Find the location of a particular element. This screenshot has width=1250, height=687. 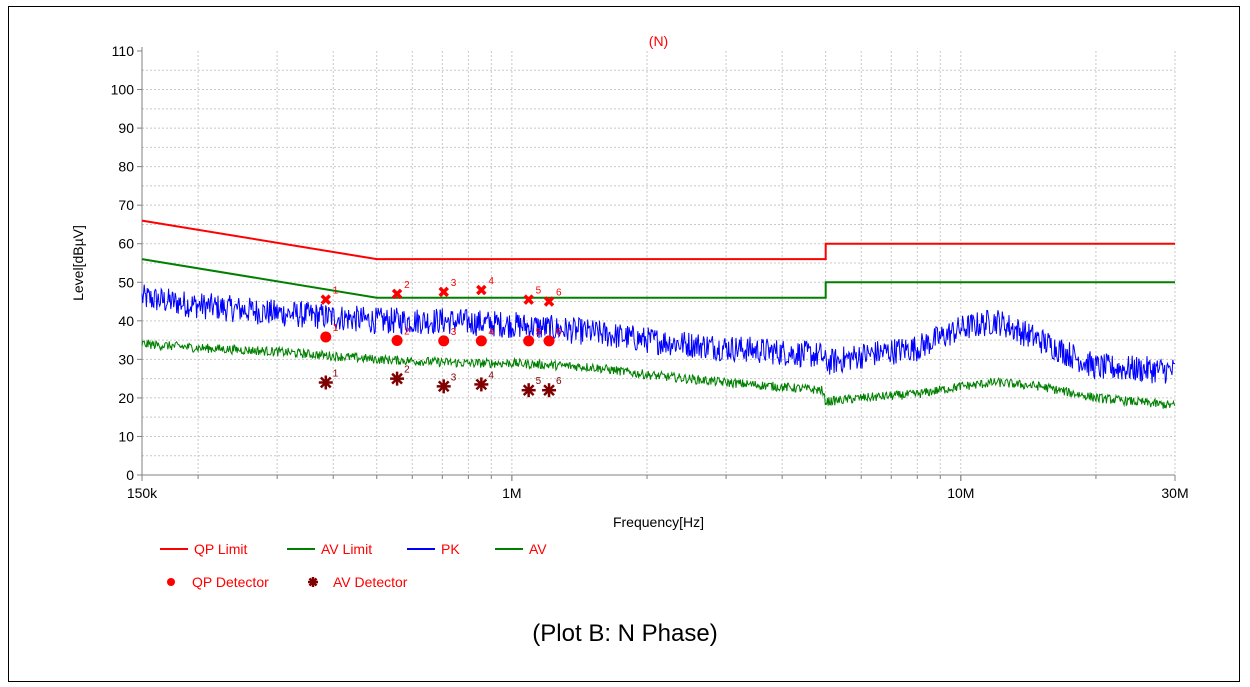

y-tick-label: 0 is located at coordinates (130, 475).